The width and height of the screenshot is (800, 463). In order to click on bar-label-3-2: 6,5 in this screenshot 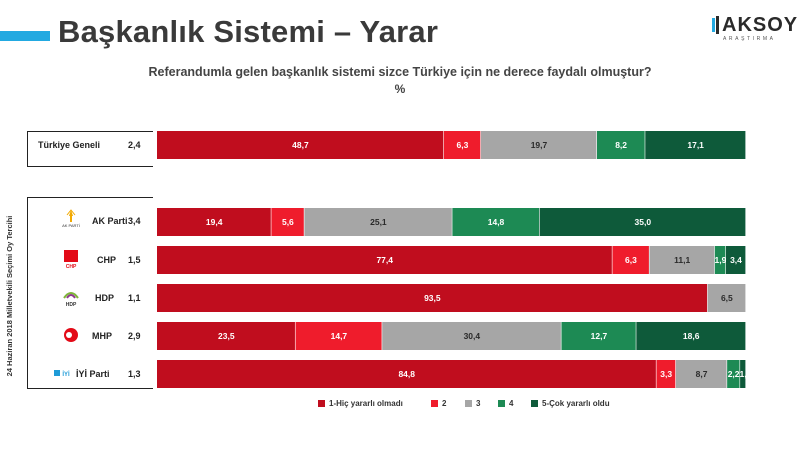, I will do `click(727, 298)`.